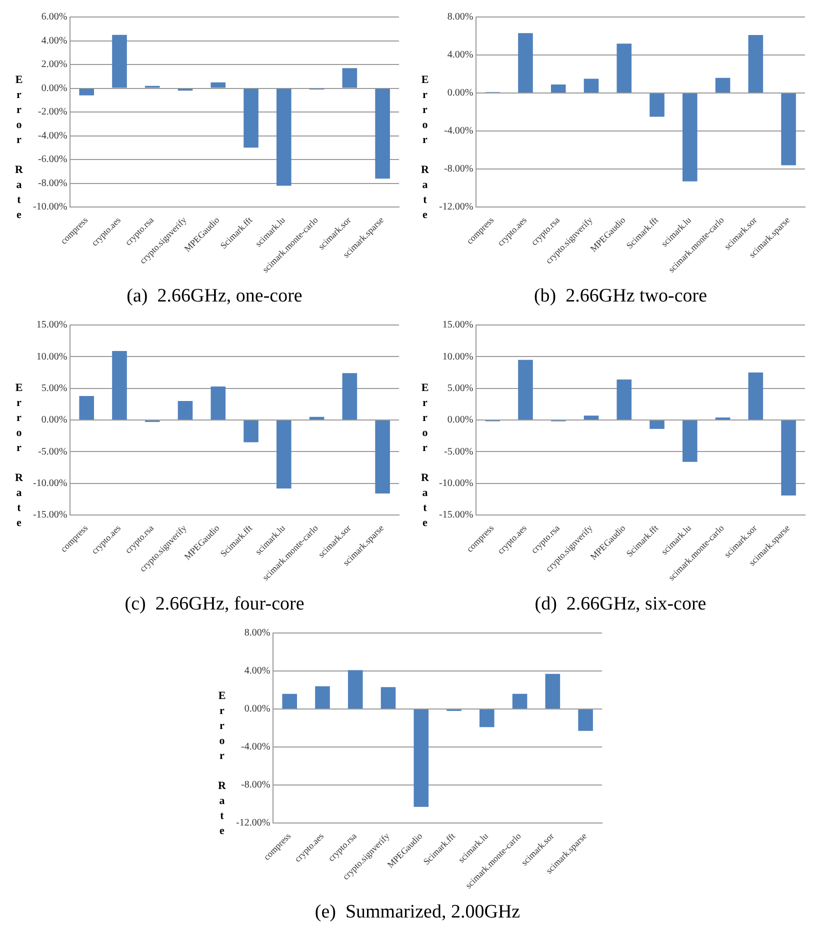  I want to click on text: (e) Summarized, 2.00GHz, so click(417, 912).